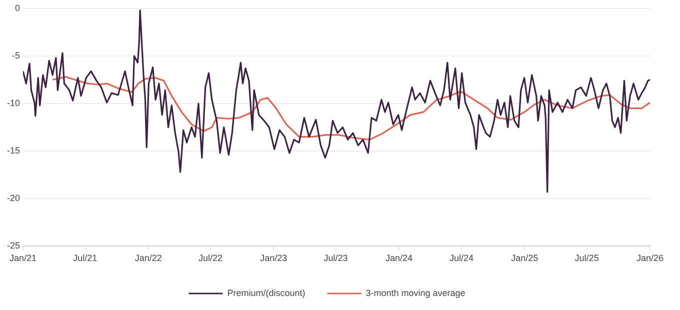 The width and height of the screenshot is (680, 310). Describe the element at coordinates (17, 7) in the screenshot. I see `y-tick-label: 0` at that location.